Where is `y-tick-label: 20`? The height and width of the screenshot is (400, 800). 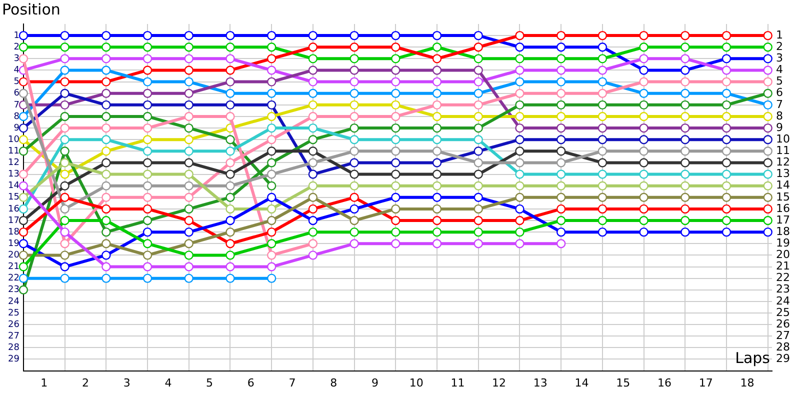
y-tick-label: 20 is located at coordinates (14, 255).